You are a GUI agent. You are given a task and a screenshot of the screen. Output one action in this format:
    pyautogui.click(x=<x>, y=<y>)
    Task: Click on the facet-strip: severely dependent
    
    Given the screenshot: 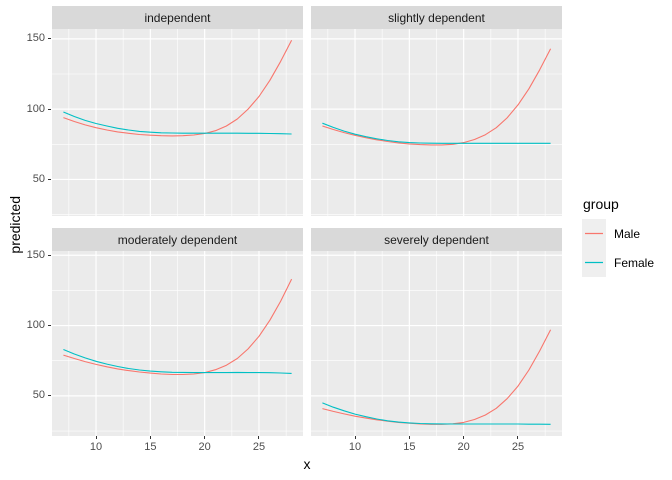 What is the action you would take?
    pyautogui.click(x=436, y=239)
    